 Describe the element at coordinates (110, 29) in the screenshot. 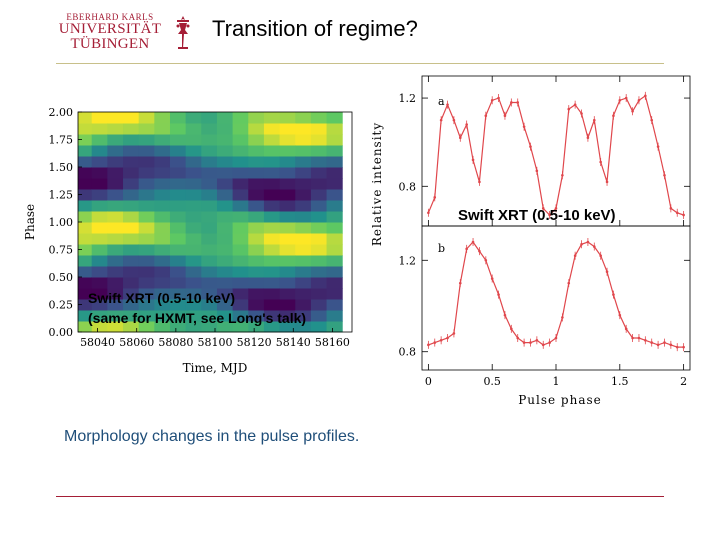

I see `logo-line-2: UNIVERSITÄT` at that location.